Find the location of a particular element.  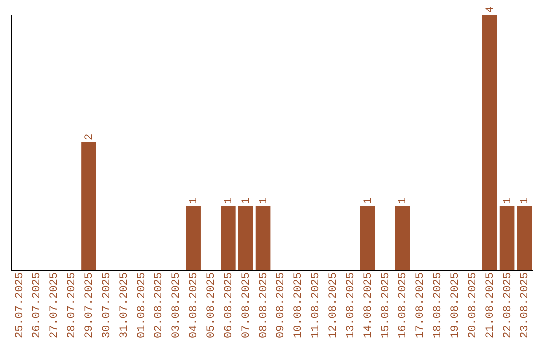

x-tick-label: 25.07.2025 is located at coordinates (20, 305).